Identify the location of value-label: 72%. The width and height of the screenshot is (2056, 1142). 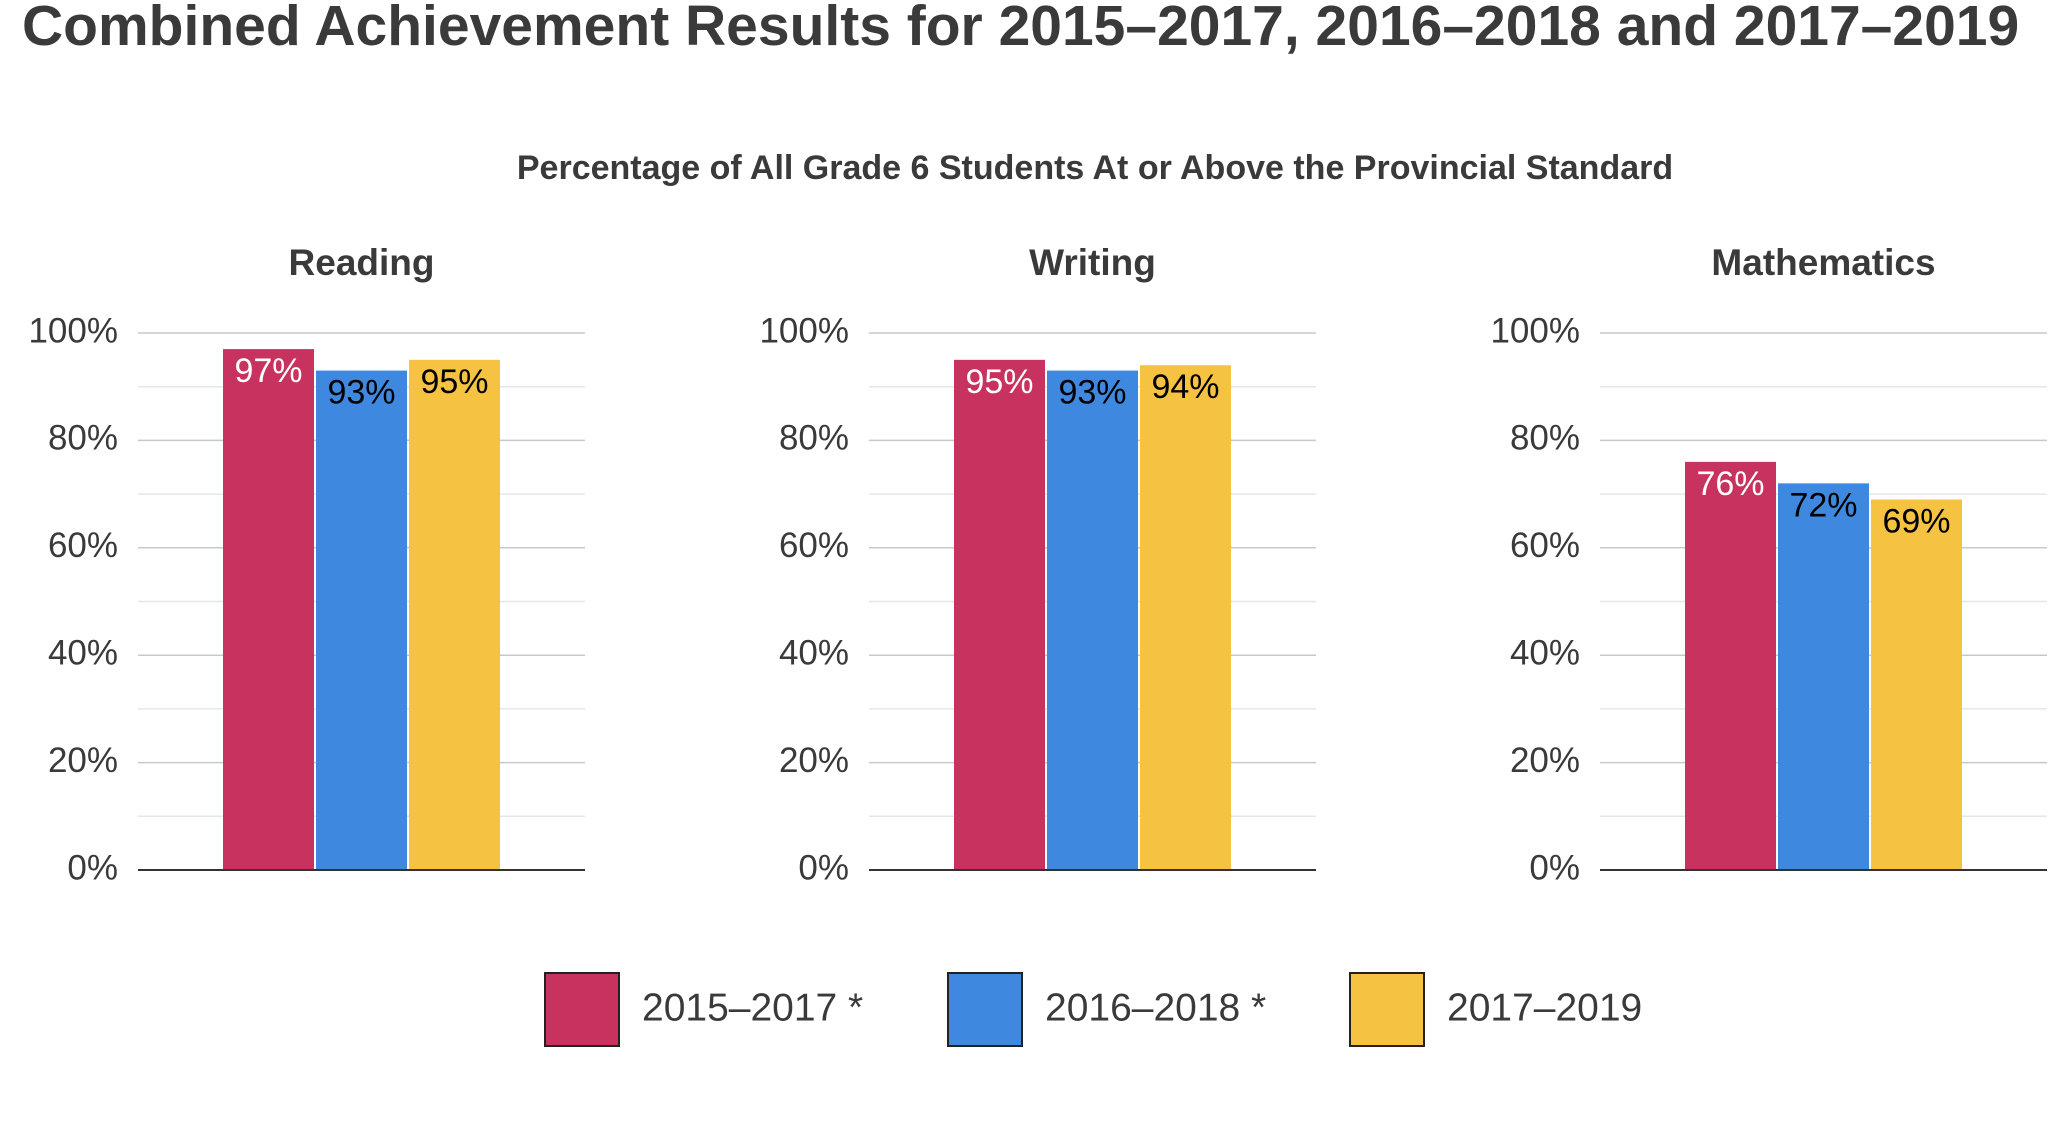
(1823, 505).